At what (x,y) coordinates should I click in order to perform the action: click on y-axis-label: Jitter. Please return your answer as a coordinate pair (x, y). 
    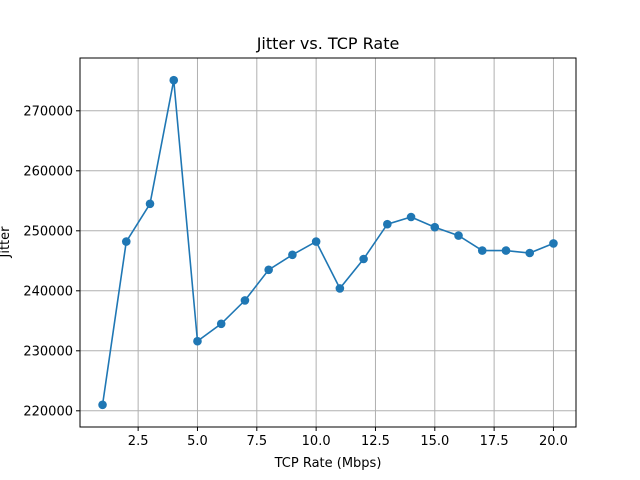
    Looking at the image, I should click on (6, 242).